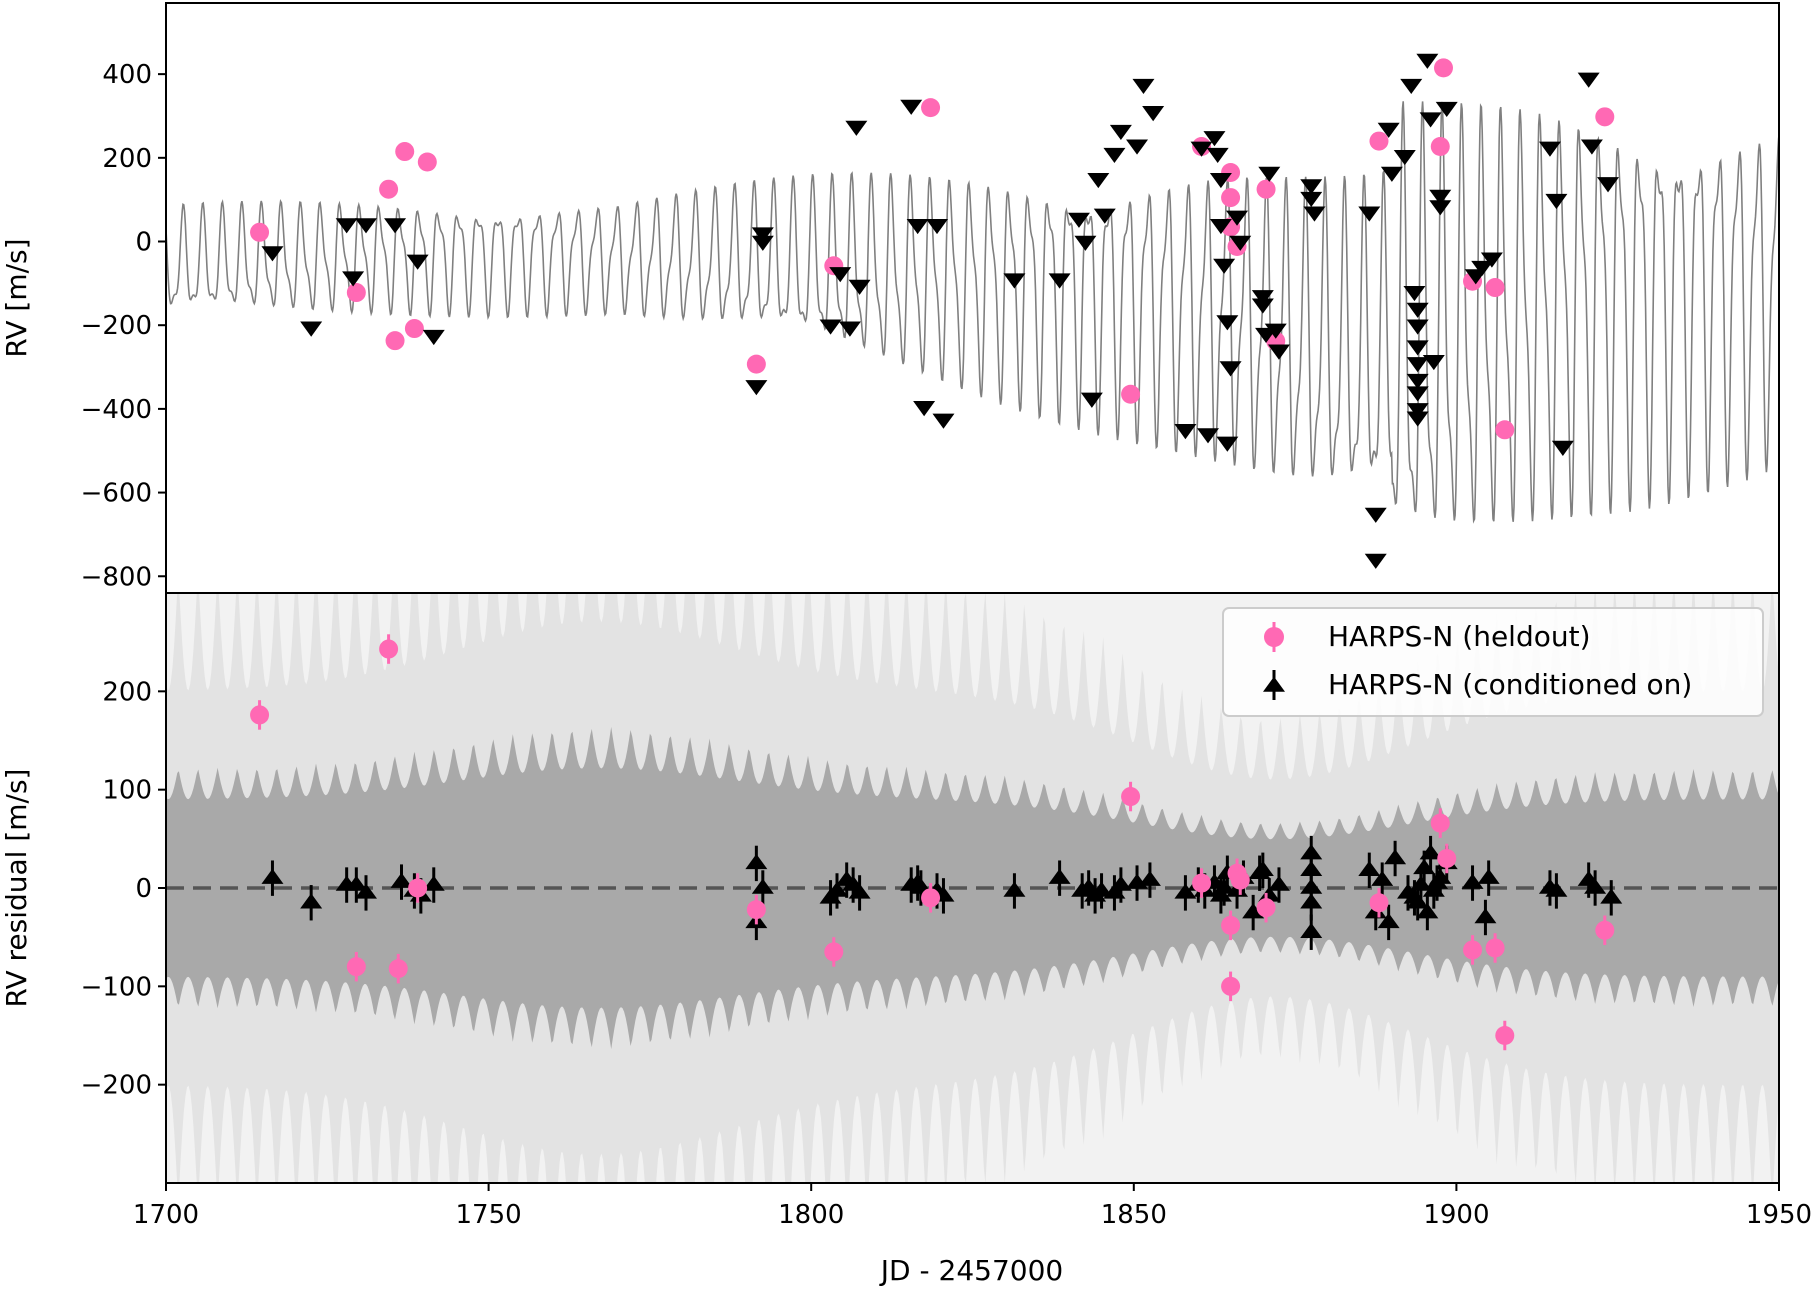 Image resolution: width=1820 pixels, height=1290 pixels. What do you see at coordinates (16, 888) in the screenshot?
I see `bottom-ylabel: RV residual [m/s]` at bounding box center [16, 888].